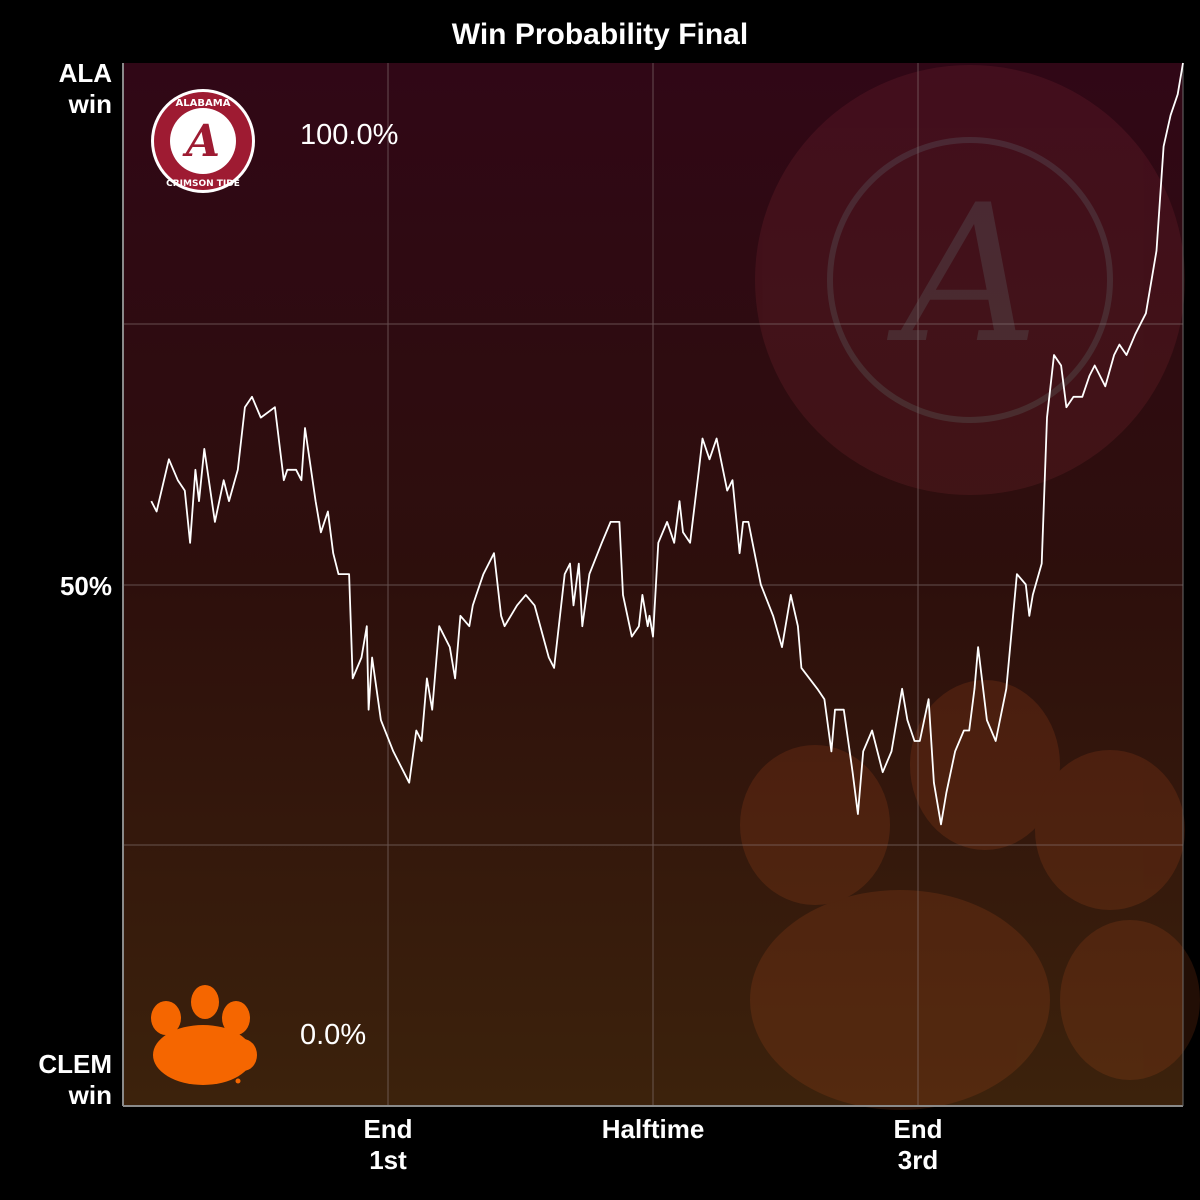  Describe the element at coordinates (653, 1129) in the screenshot. I see `x-tick-label-halftime: Halftime` at that location.